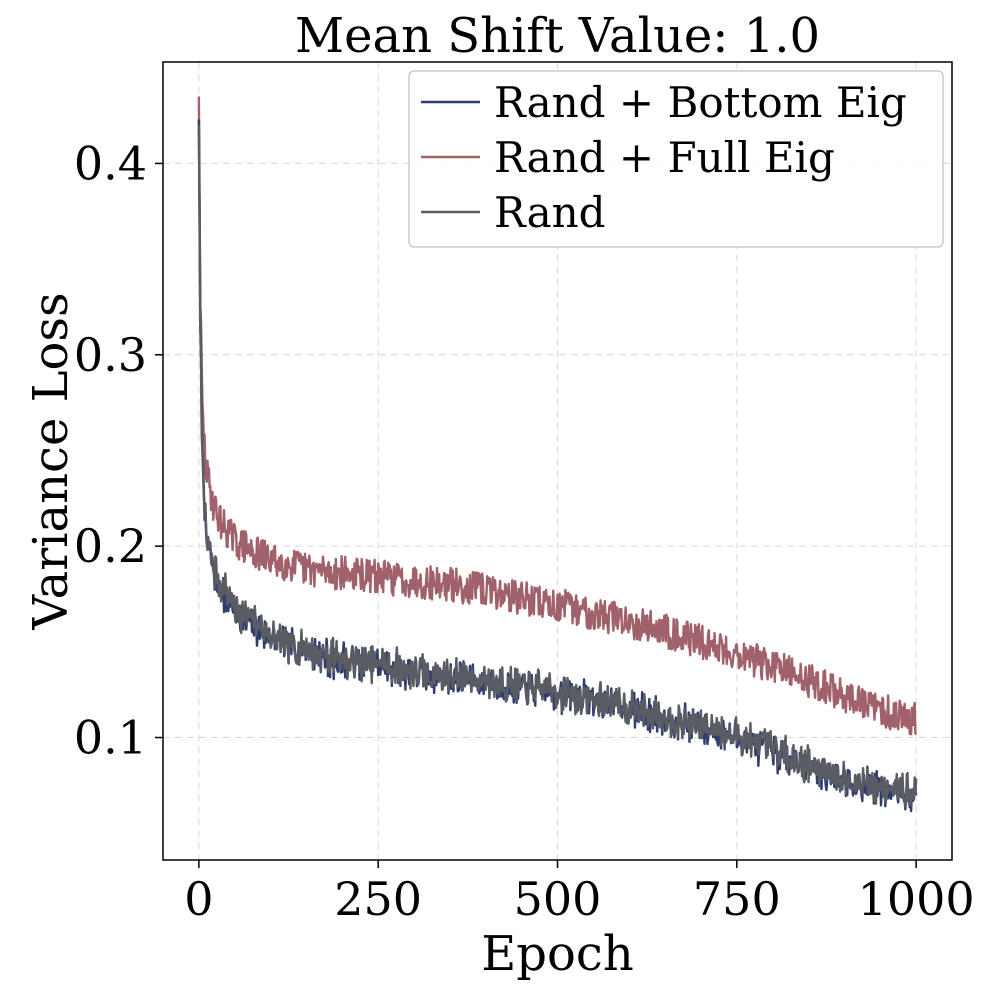 The image size is (996, 994). I want to click on x-tick-label: 0, so click(198, 899).